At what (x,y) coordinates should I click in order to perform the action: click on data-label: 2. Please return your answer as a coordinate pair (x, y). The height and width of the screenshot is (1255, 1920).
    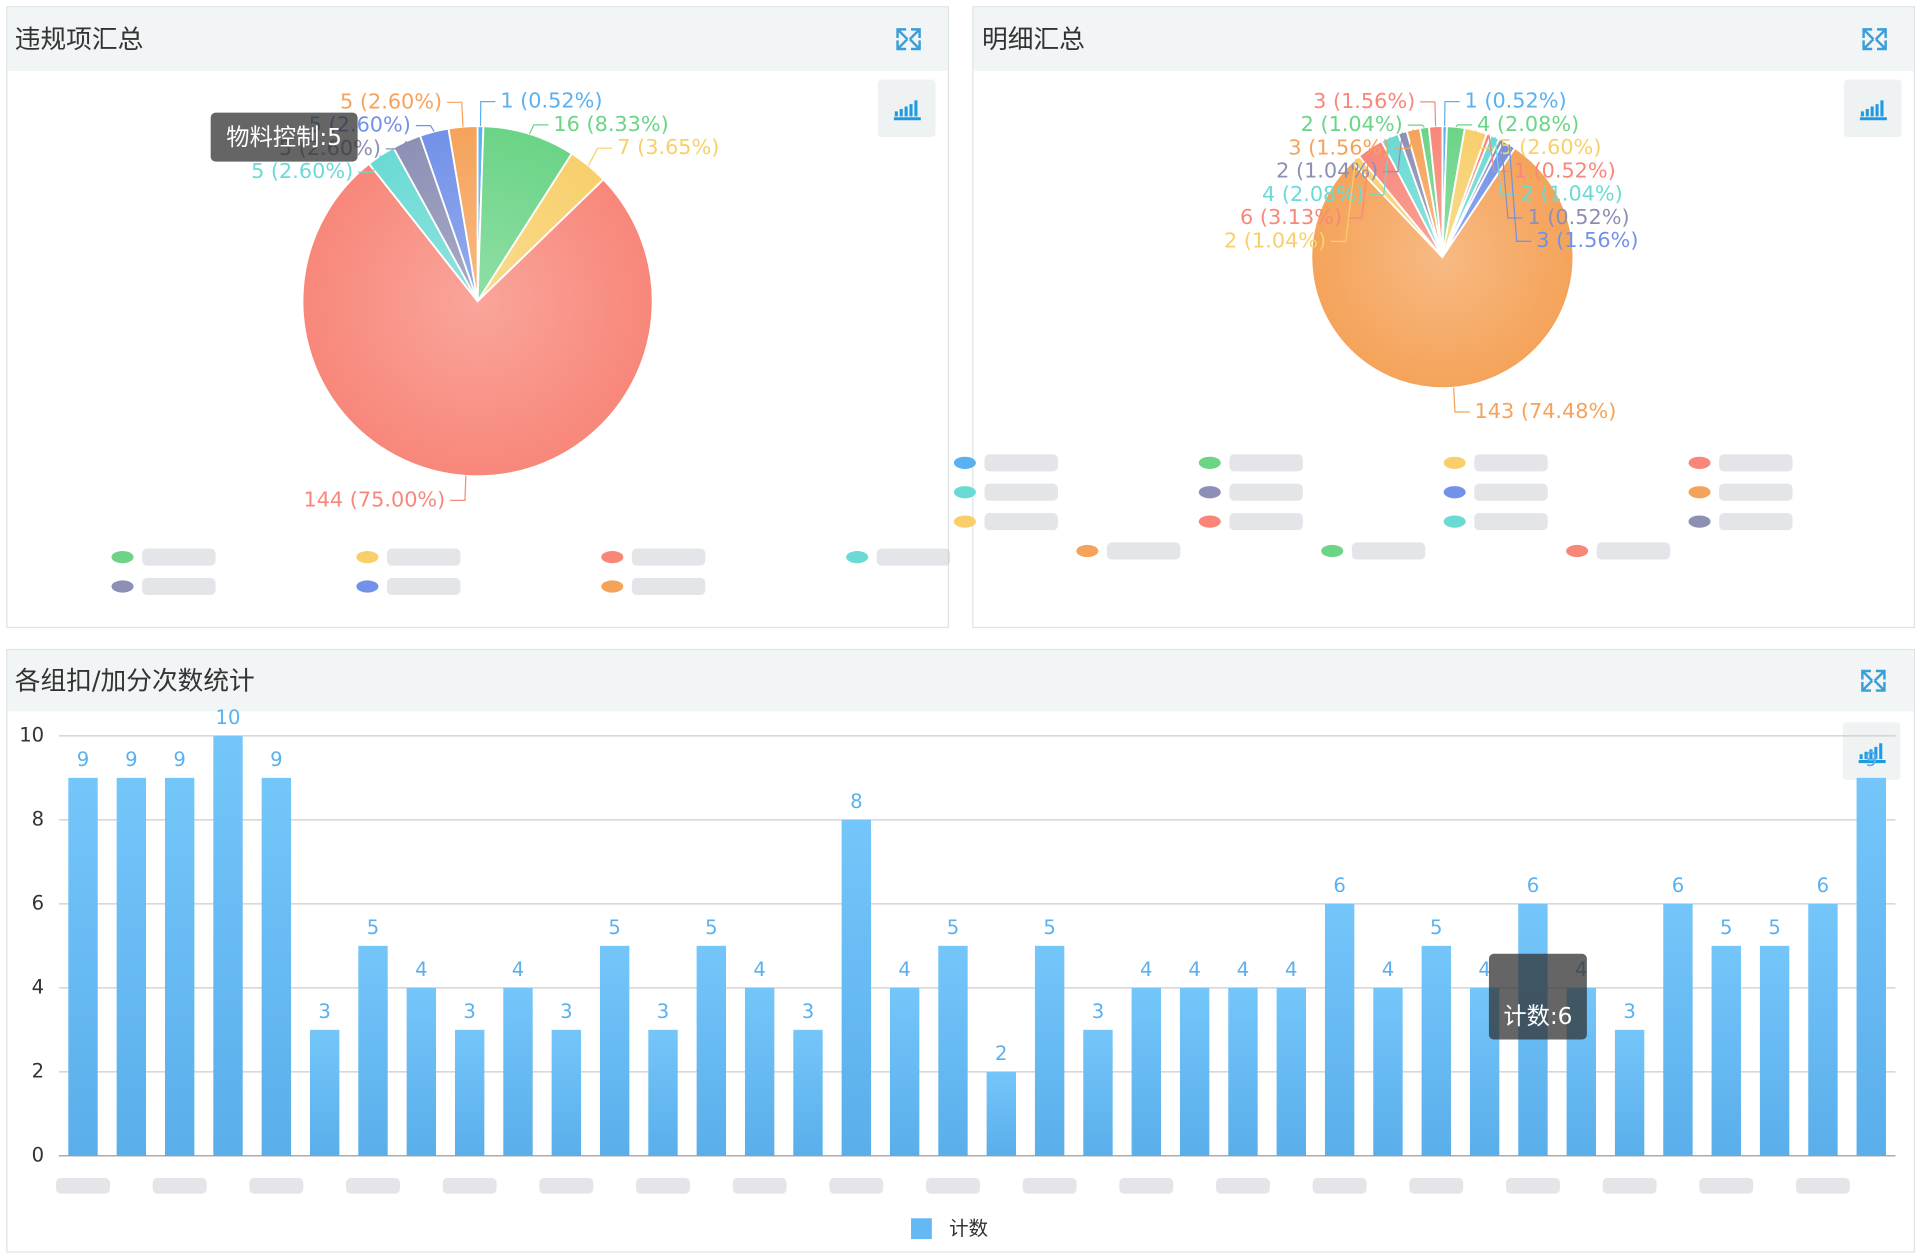
    Looking at the image, I should click on (1001, 1053).